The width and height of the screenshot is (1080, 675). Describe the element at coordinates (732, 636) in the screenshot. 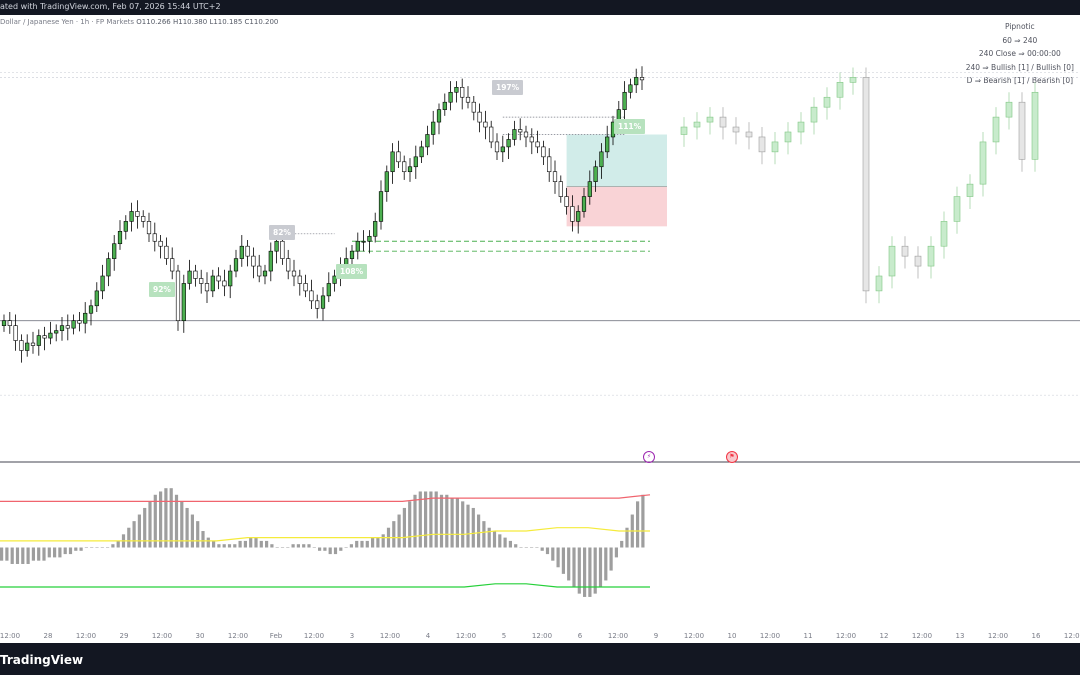

I see `x-axis-label: 10` at that location.